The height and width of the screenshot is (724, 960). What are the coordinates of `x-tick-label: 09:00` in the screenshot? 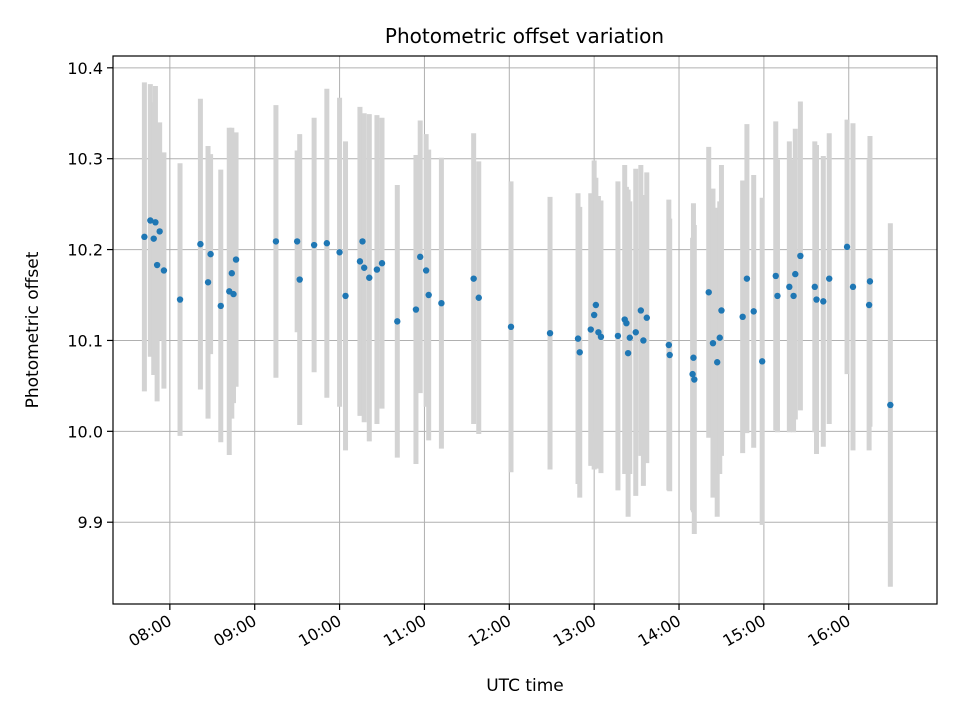 It's located at (234, 631).